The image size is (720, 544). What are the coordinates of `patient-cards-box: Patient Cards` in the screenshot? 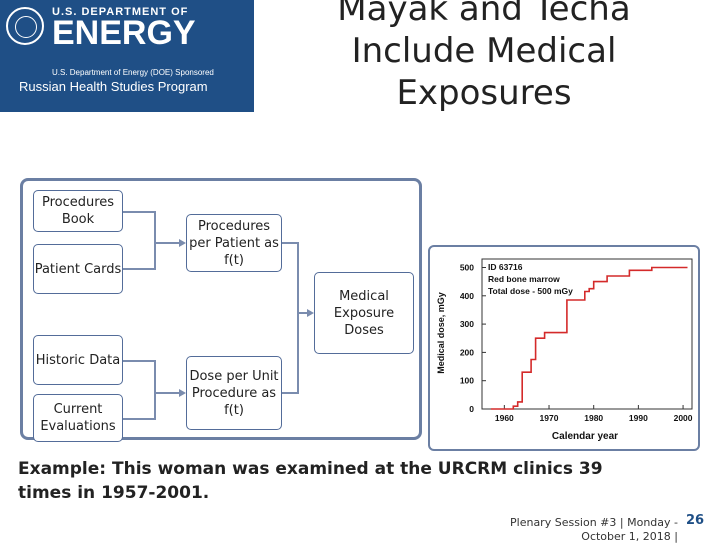 It's located at (78, 269).